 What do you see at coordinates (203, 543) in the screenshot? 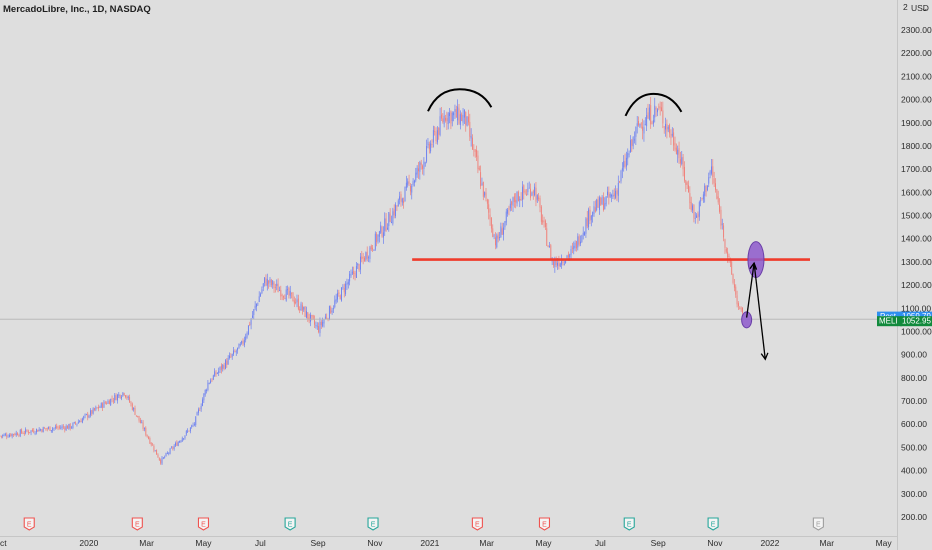
I see `x-tick-label: May` at bounding box center [203, 543].